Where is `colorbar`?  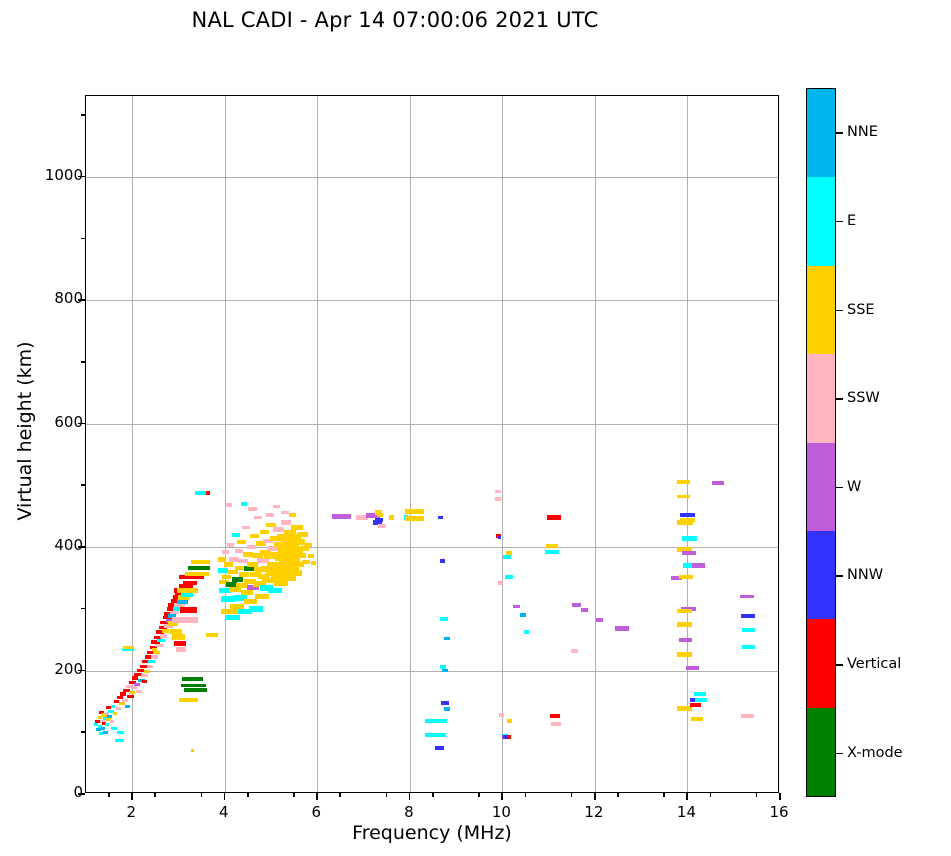
colorbar is located at coordinates (821, 442).